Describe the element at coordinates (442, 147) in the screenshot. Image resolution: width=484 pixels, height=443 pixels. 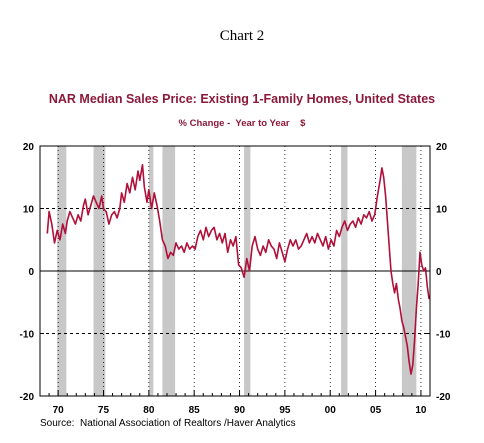
I see `y-tick-label-right: 20` at that location.